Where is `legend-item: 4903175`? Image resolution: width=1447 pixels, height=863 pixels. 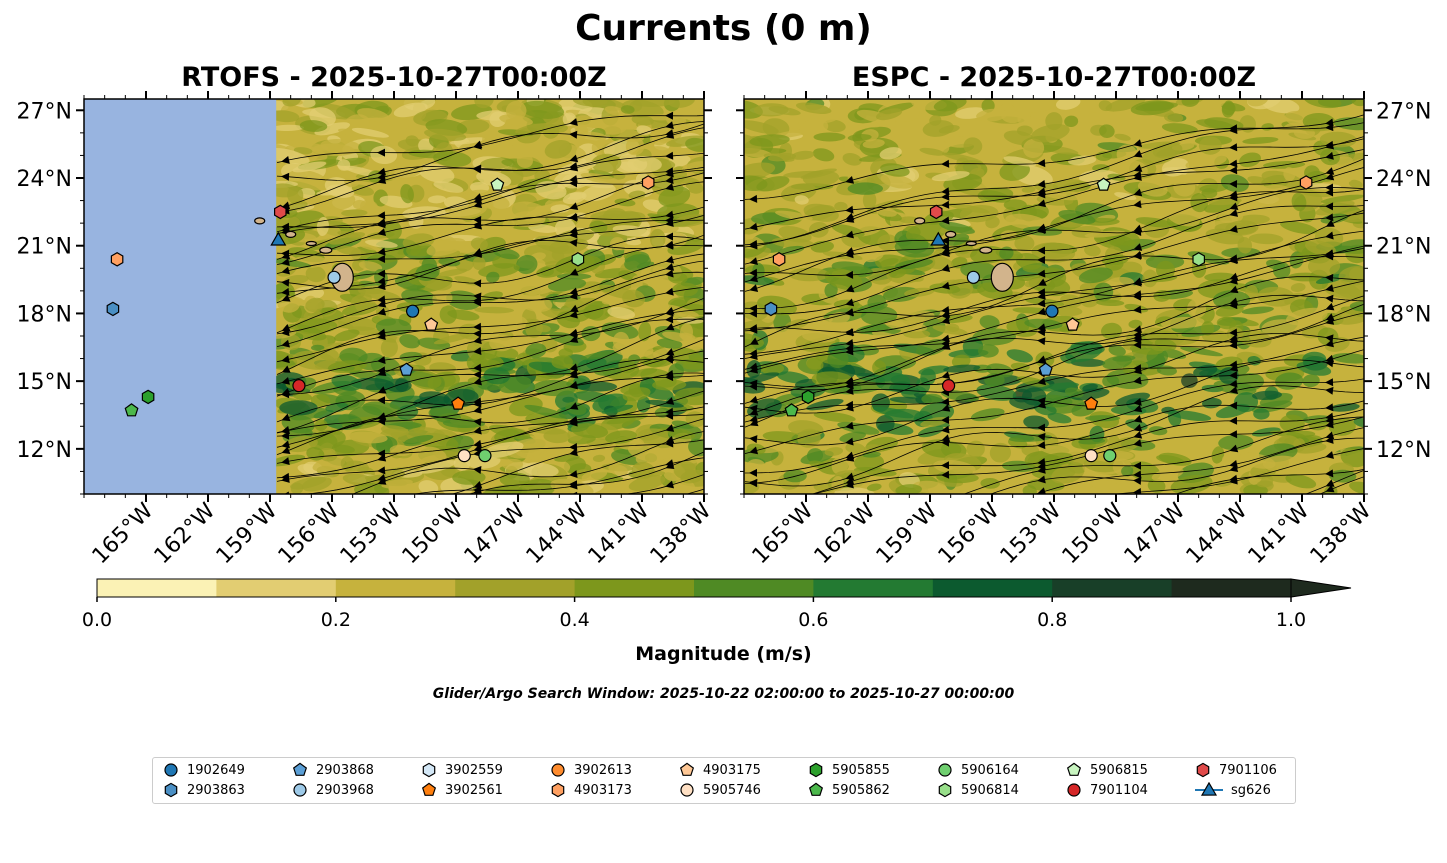
legend-item: 4903175 is located at coordinates (720, 770).